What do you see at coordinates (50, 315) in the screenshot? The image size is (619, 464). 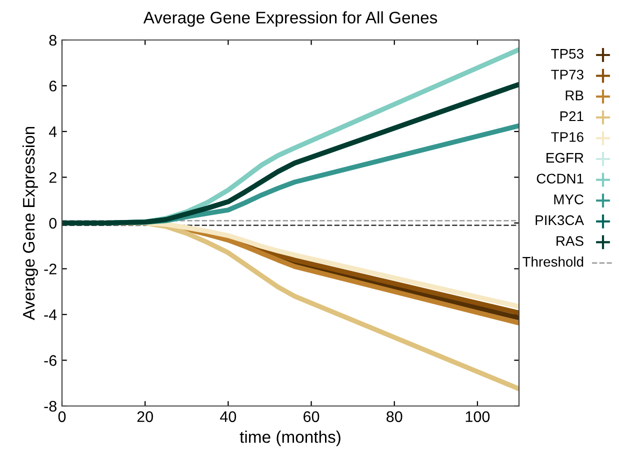 I see `y-tick-label: -4` at bounding box center [50, 315].